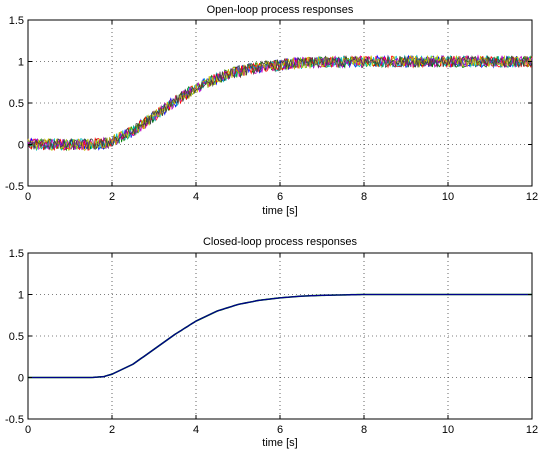 Image resolution: width=550 pixels, height=456 pixels. I want to click on chart-title: Closed-loop process responses, so click(280, 242).